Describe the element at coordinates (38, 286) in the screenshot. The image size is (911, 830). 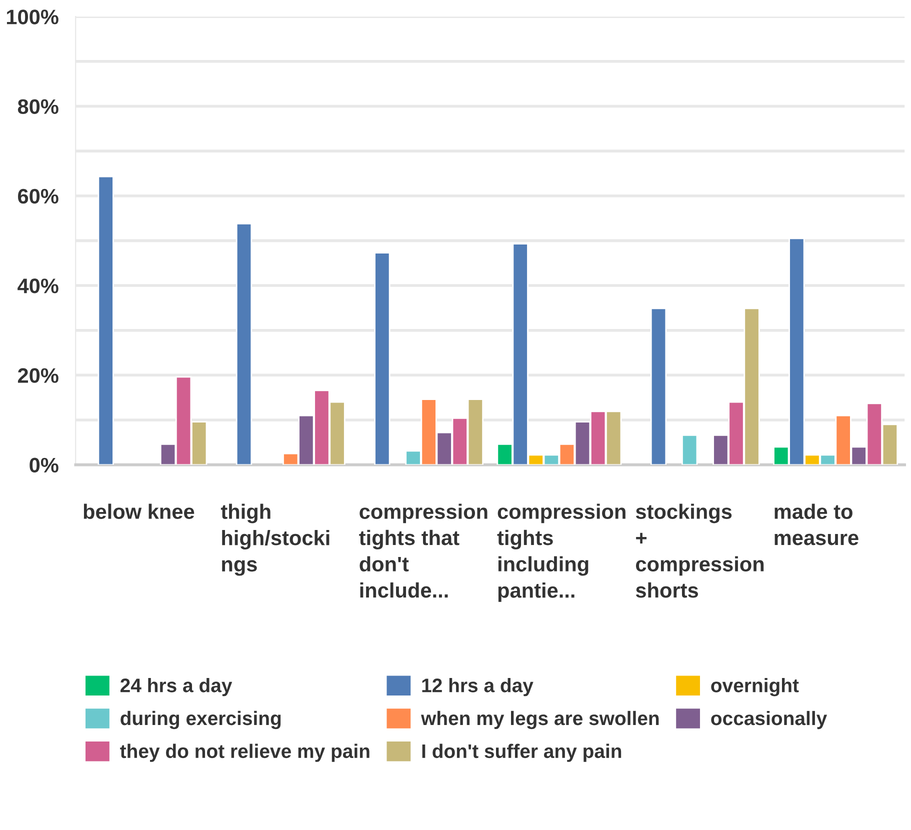
I see `y-tick-label: 40%` at that location.